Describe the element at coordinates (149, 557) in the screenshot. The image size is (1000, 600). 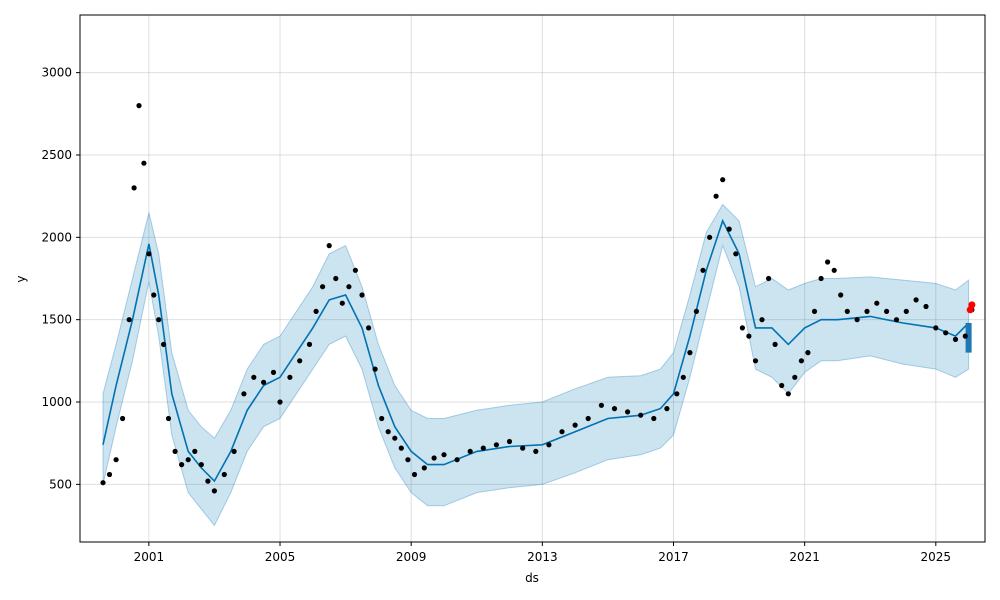
I see `x-tick-label: 2001` at that location.